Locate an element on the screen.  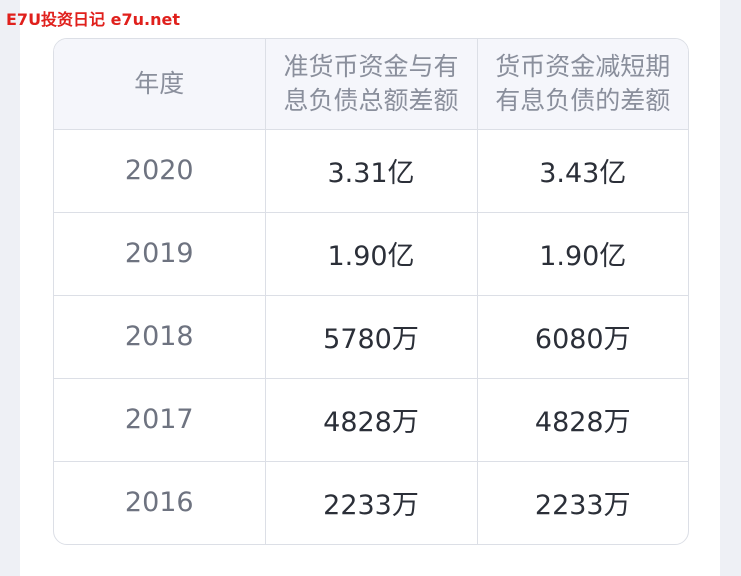
quasi-cash-minus-debt-cell: 2233万 is located at coordinates (371, 502).